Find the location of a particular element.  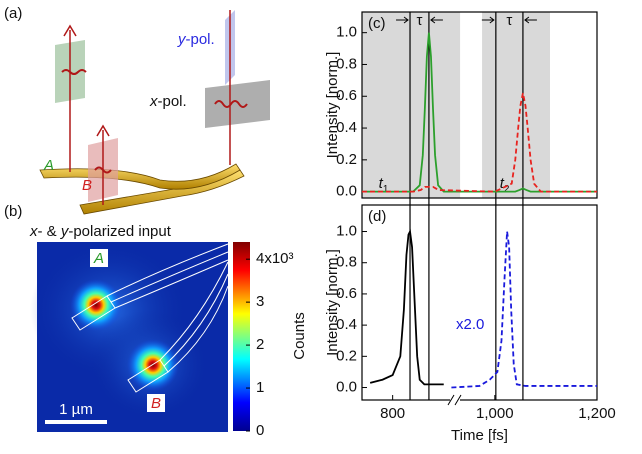

colorbar-tick-label: 1 is located at coordinates (260, 387).